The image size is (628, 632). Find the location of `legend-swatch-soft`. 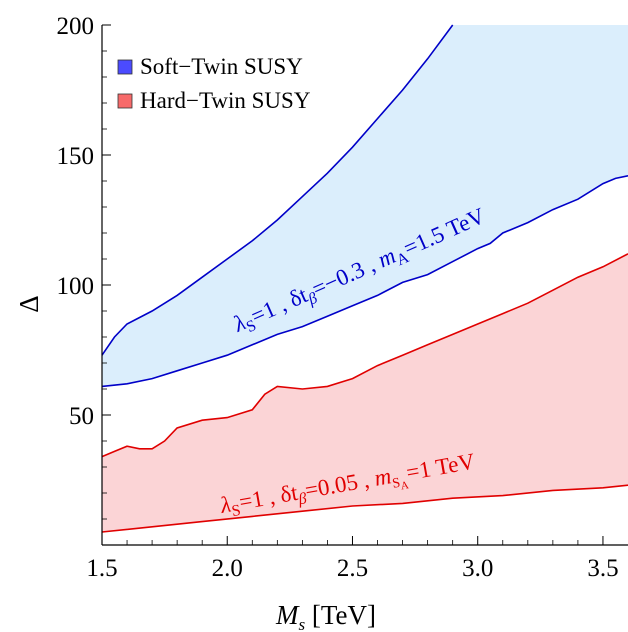

legend-swatch-soft is located at coordinates (125, 67).